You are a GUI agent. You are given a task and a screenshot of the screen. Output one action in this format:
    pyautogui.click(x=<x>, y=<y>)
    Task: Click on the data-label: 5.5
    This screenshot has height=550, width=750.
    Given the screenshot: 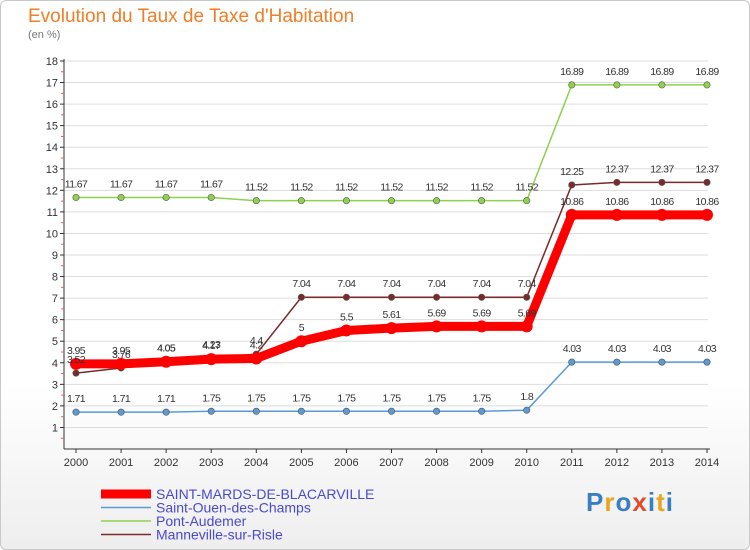 What is the action you would take?
    pyautogui.click(x=347, y=317)
    